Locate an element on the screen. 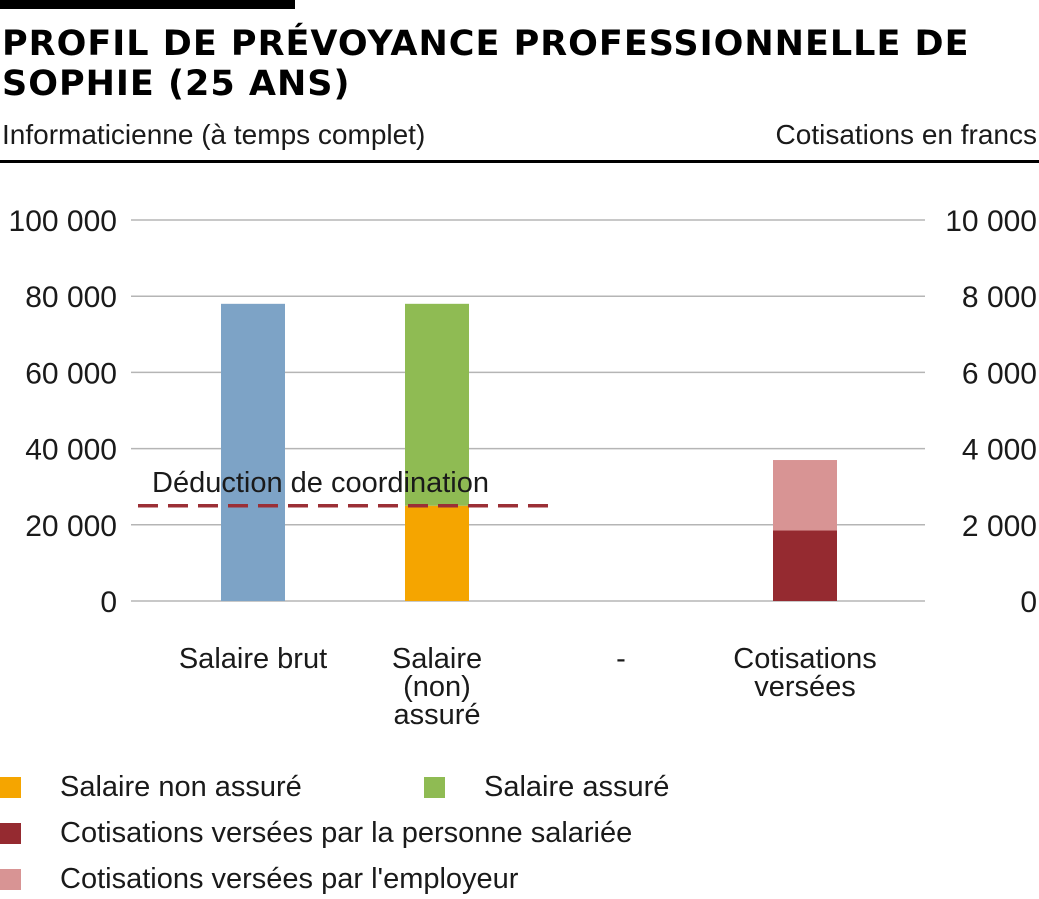  category-label: versées is located at coordinates (805, 687).